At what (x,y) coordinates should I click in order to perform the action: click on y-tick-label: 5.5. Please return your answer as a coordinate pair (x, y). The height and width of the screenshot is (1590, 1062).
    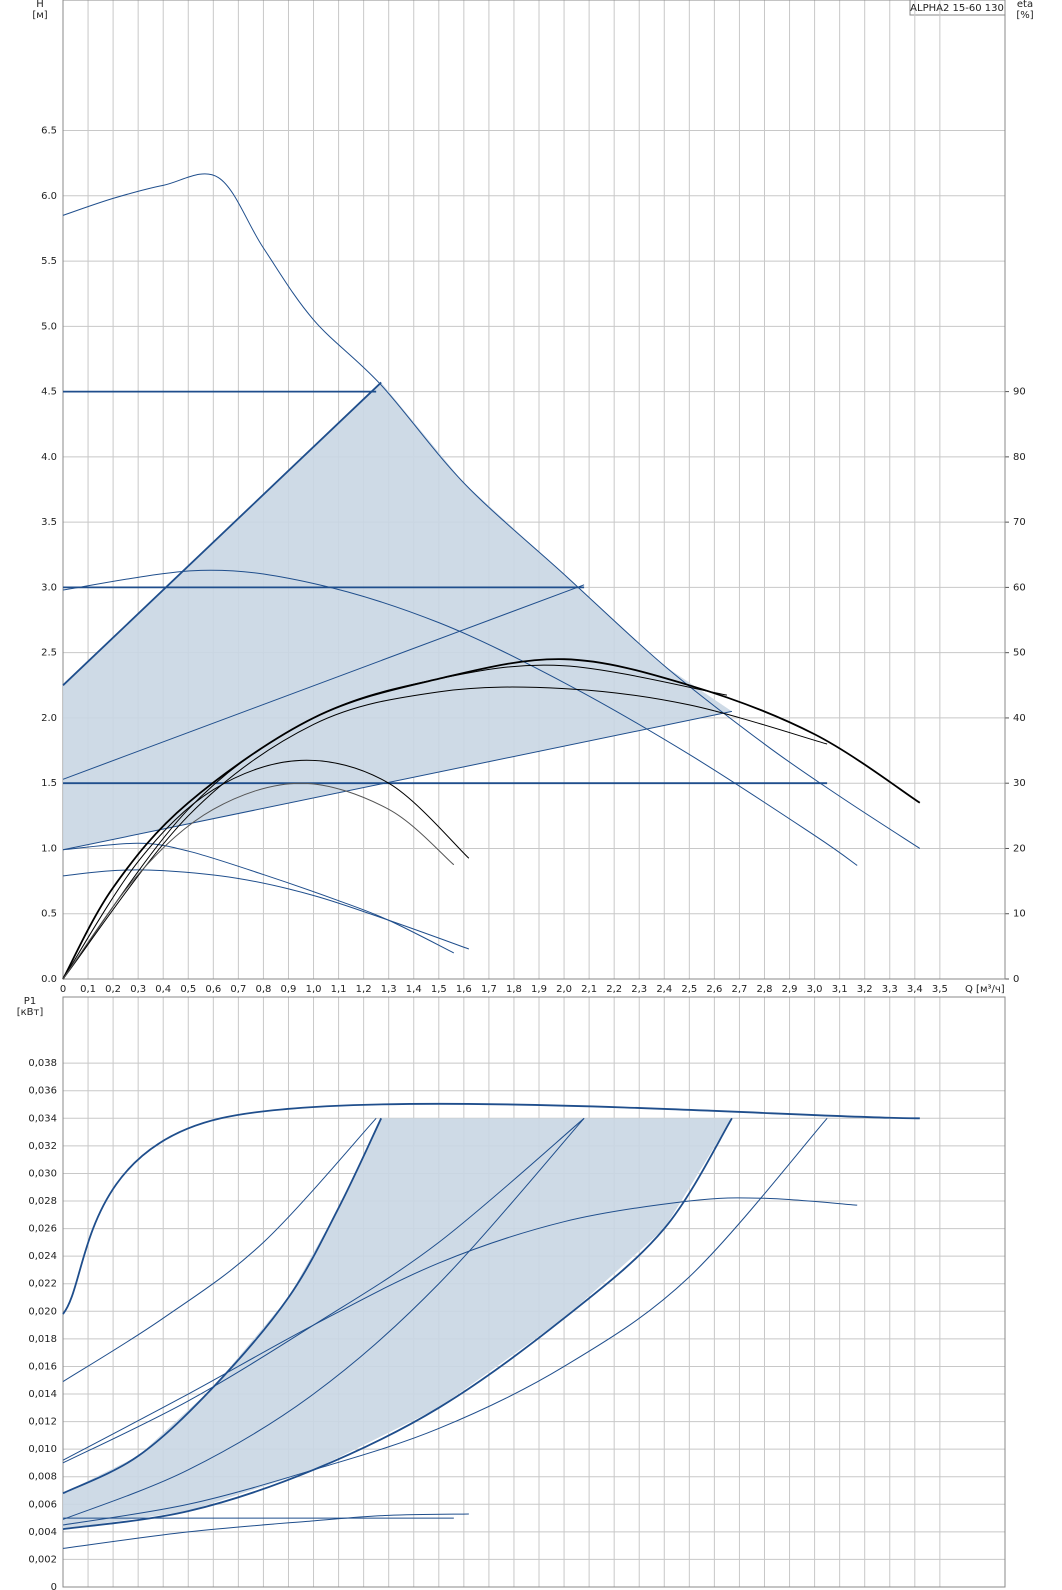
    Looking at the image, I should click on (49, 261).